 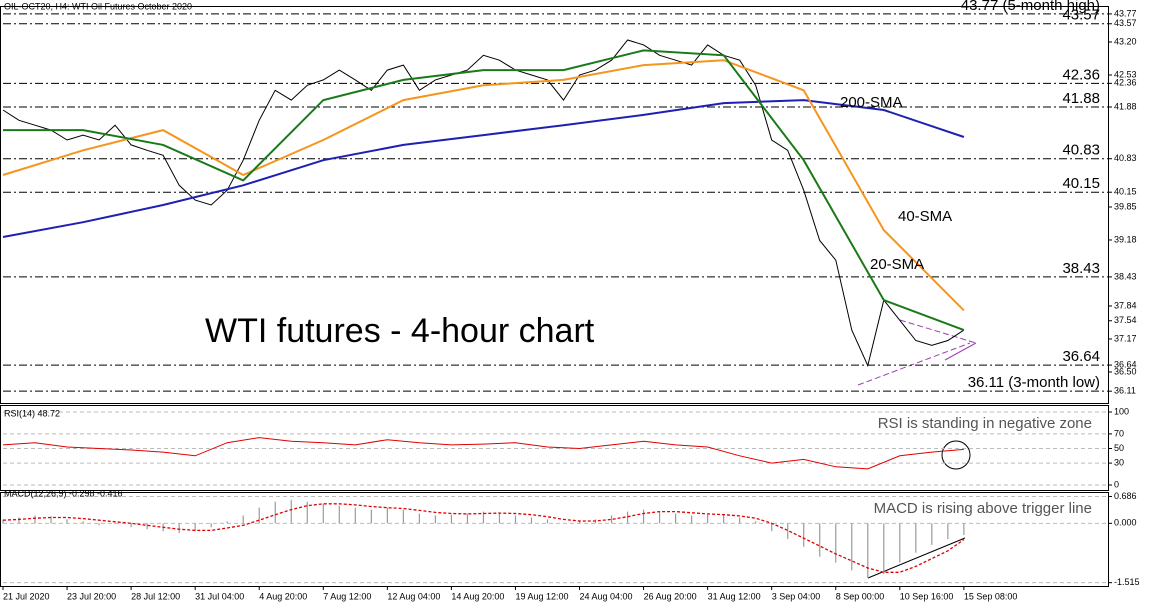 I want to click on x-tick-label: 7 Aug 12:00, so click(x=347, y=596).